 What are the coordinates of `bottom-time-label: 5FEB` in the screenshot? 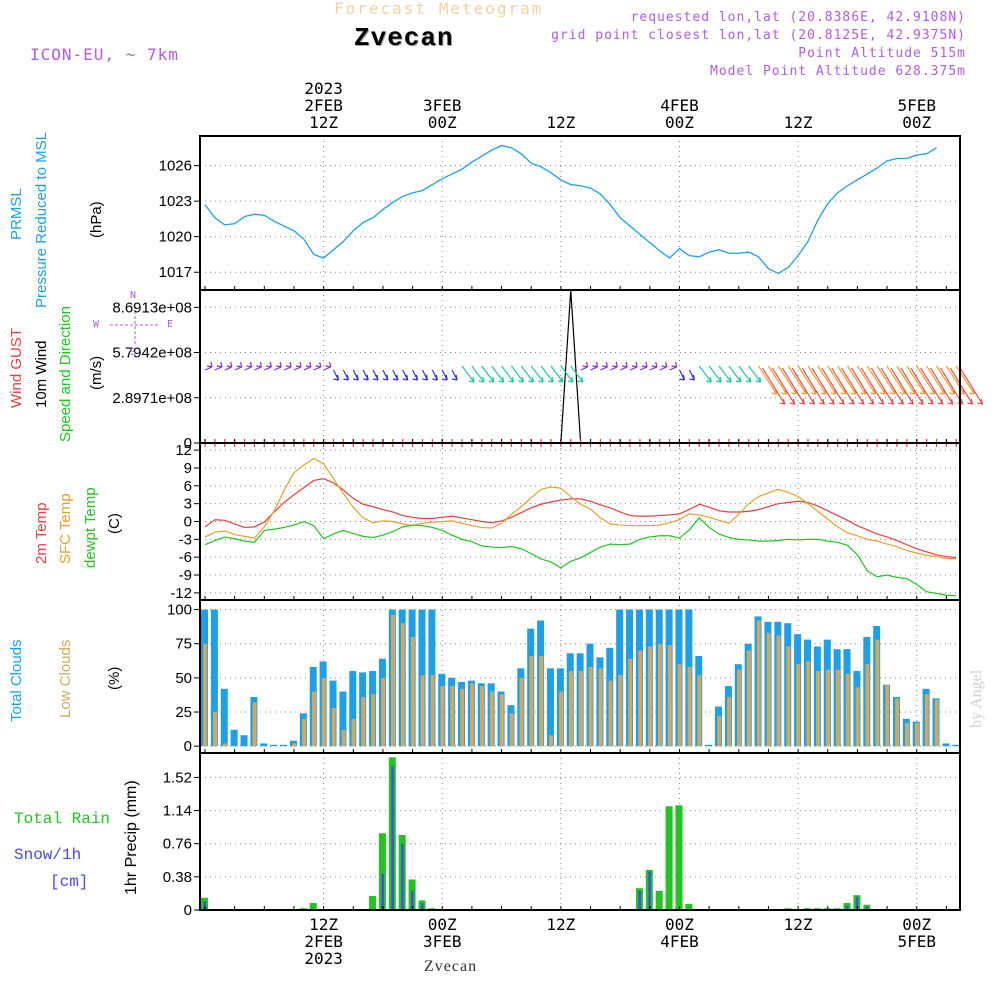 It's located at (916, 941).